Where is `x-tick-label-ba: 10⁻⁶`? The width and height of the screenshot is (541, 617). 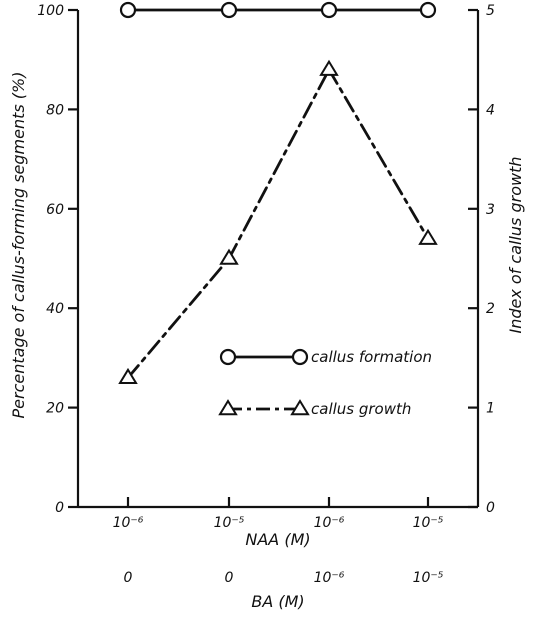
x-tick-label-ba: 10⁻⁶ is located at coordinates (329, 578).